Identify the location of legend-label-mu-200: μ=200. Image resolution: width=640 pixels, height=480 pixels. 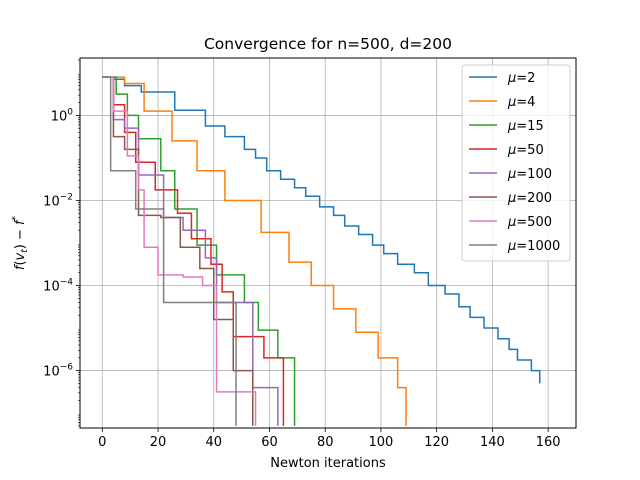
(529, 198).